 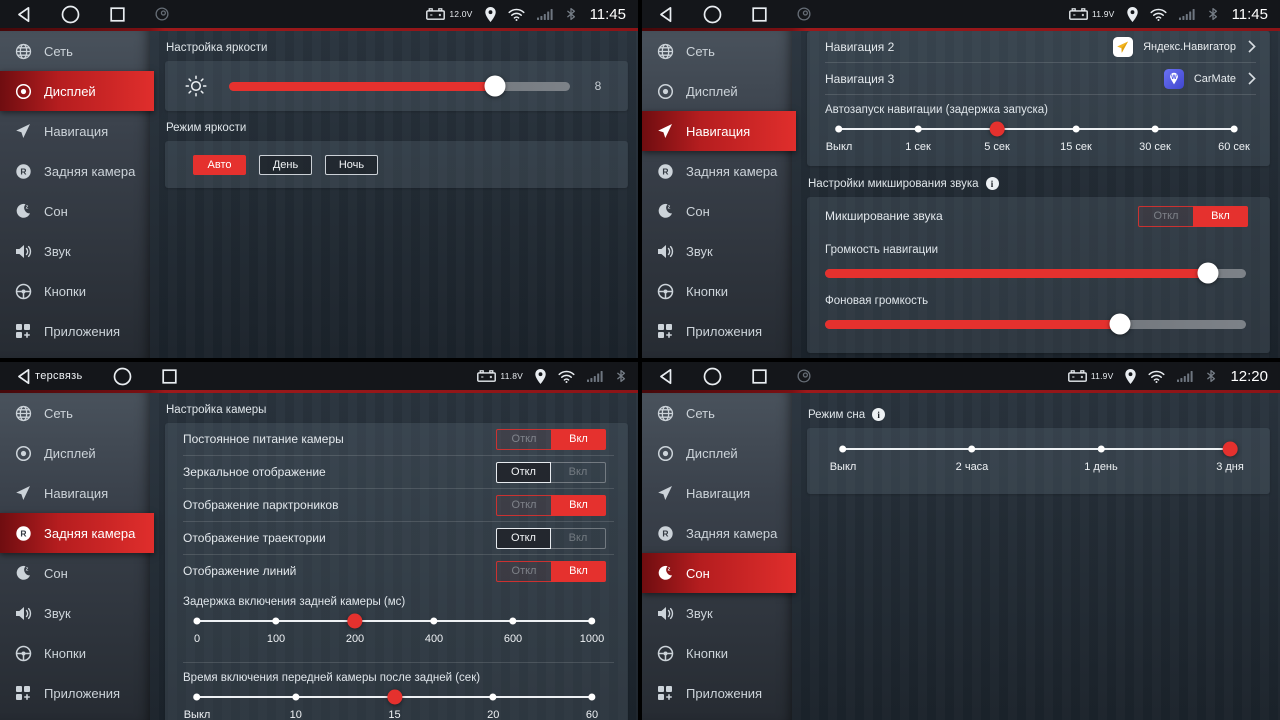 What do you see at coordinates (1155, 136) in the screenshot?
I see `slider-stop: 30 сек` at bounding box center [1155, 136].